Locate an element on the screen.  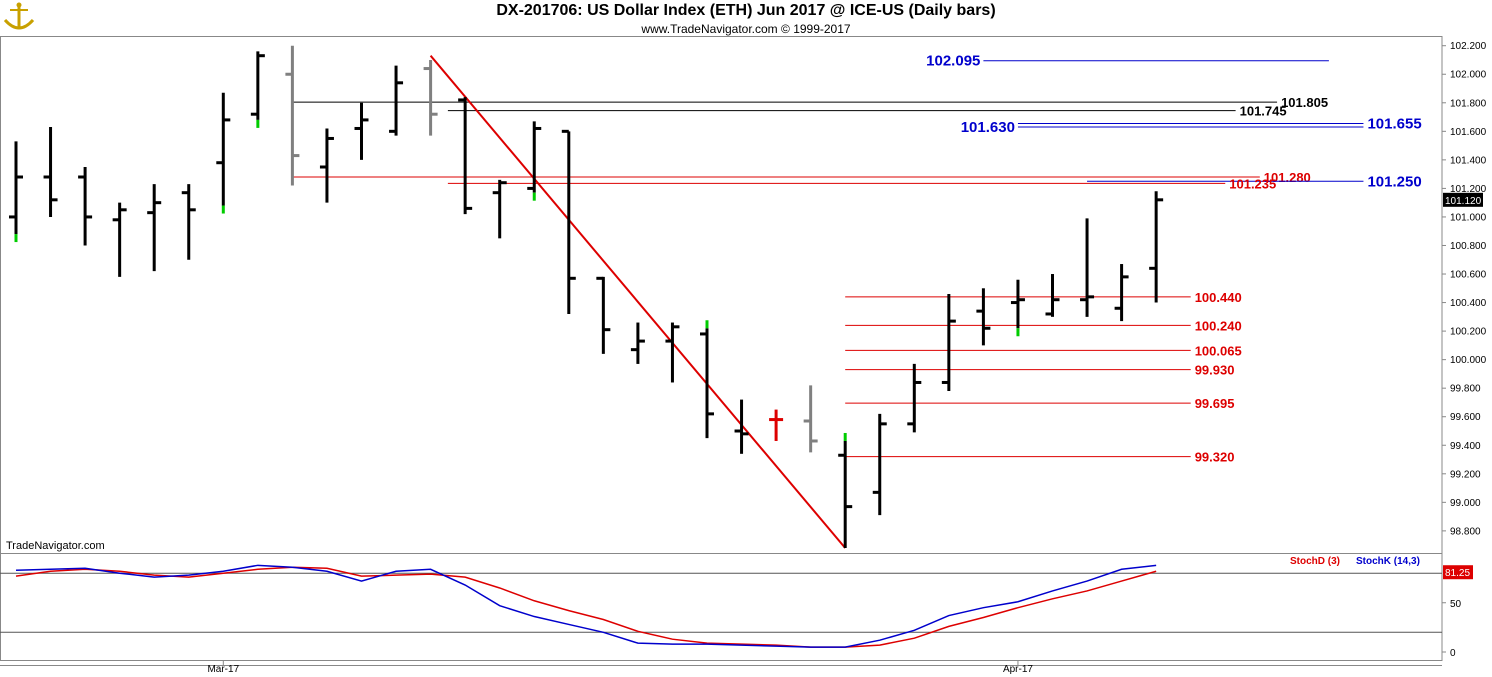
stoch-k-legend: StochK (14,3) is located at coordinates (1388, 561).